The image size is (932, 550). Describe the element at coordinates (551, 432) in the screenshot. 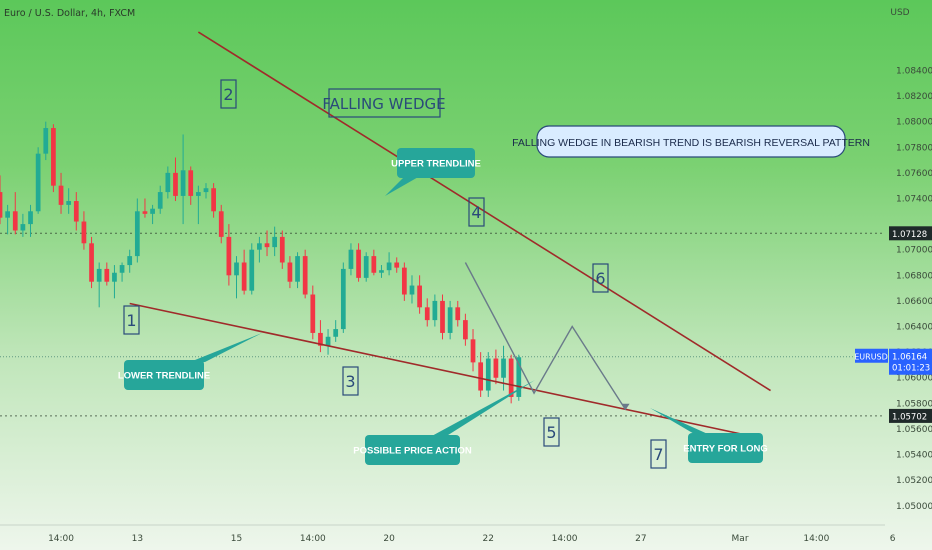

I see `point-label: 5` at that location.